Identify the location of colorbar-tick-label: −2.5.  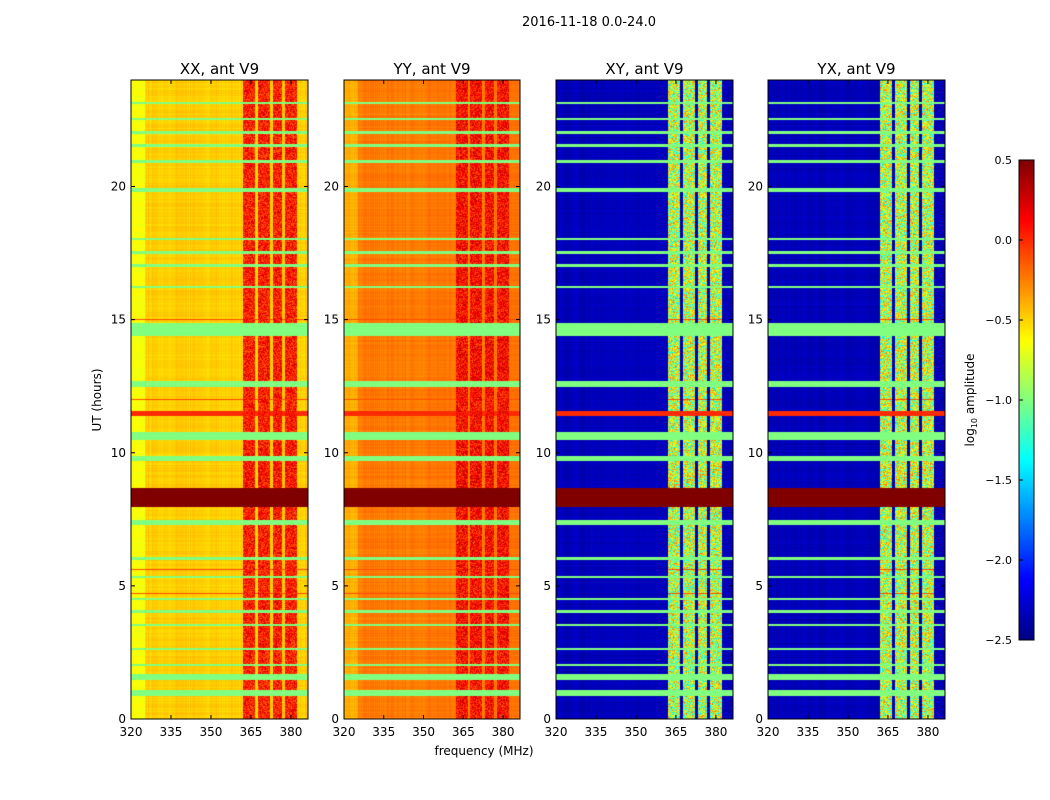
(998, 640).